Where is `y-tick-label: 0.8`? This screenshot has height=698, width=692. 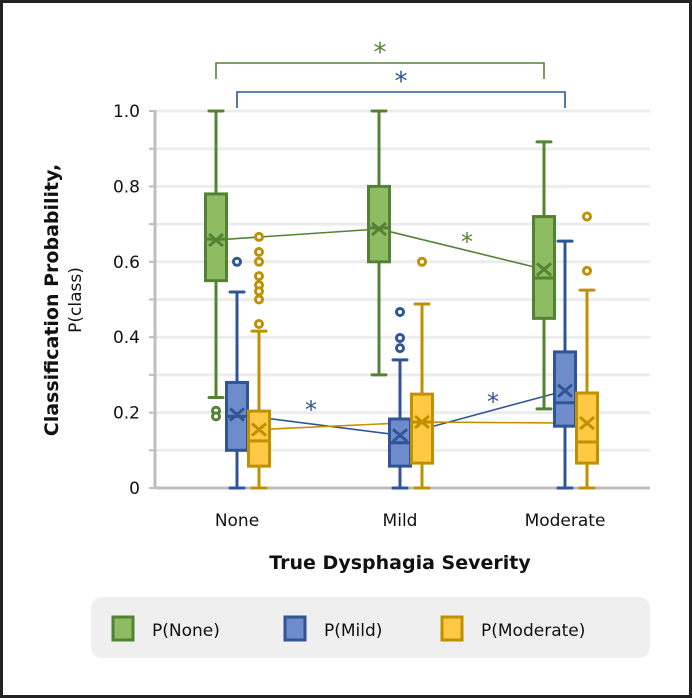
y-tick-label: 0.8 is located at coordinates (126, 187).